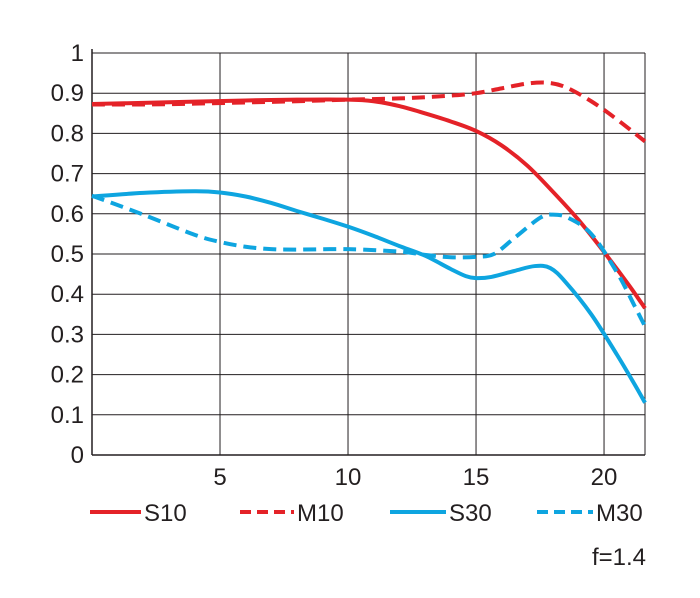 Image resolution: width=700 pixels, height=598 pixels. I want to click on legend-label: M30, so click(619, 513).